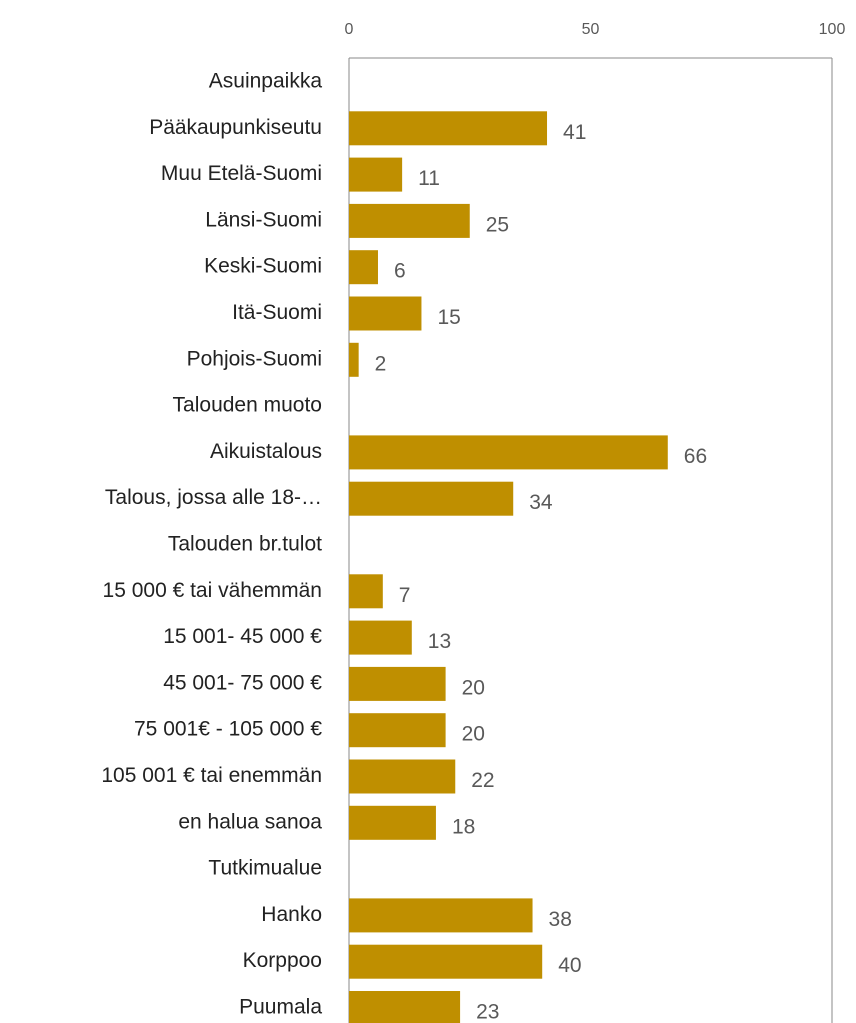  I want to click on value-label: 15, so click(448, 317).